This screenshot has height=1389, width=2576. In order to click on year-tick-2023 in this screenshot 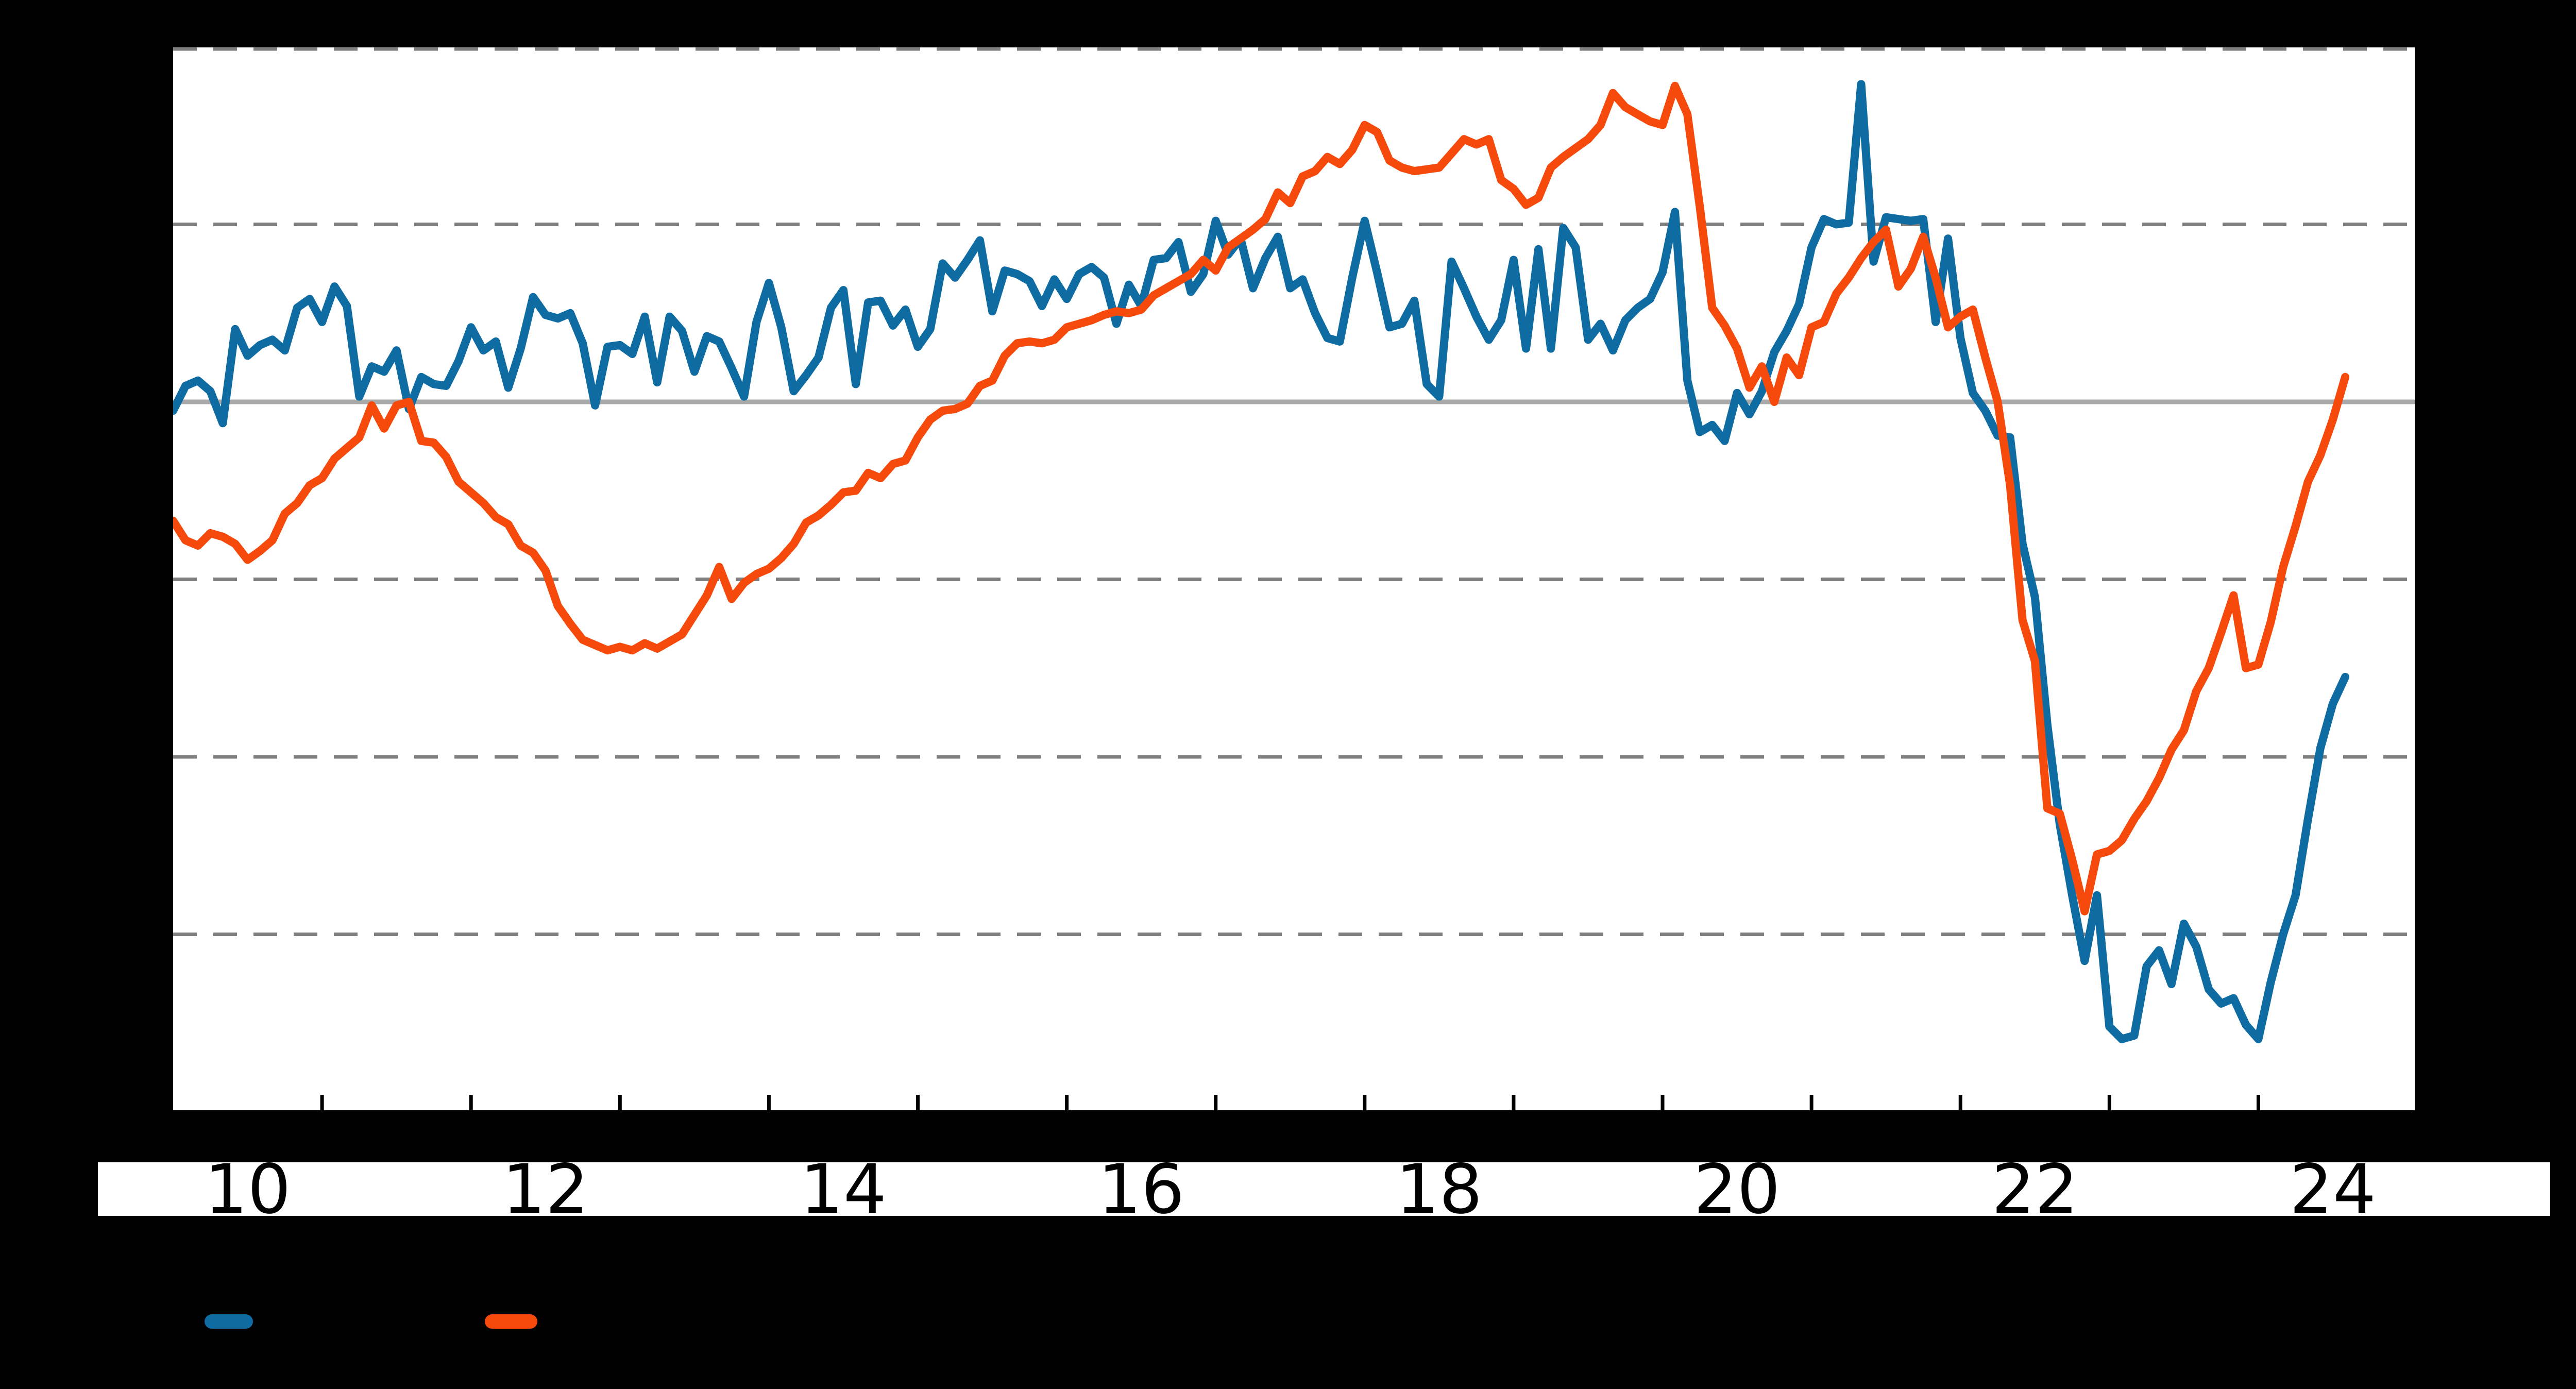, I will do `click(2109, 1102)`.